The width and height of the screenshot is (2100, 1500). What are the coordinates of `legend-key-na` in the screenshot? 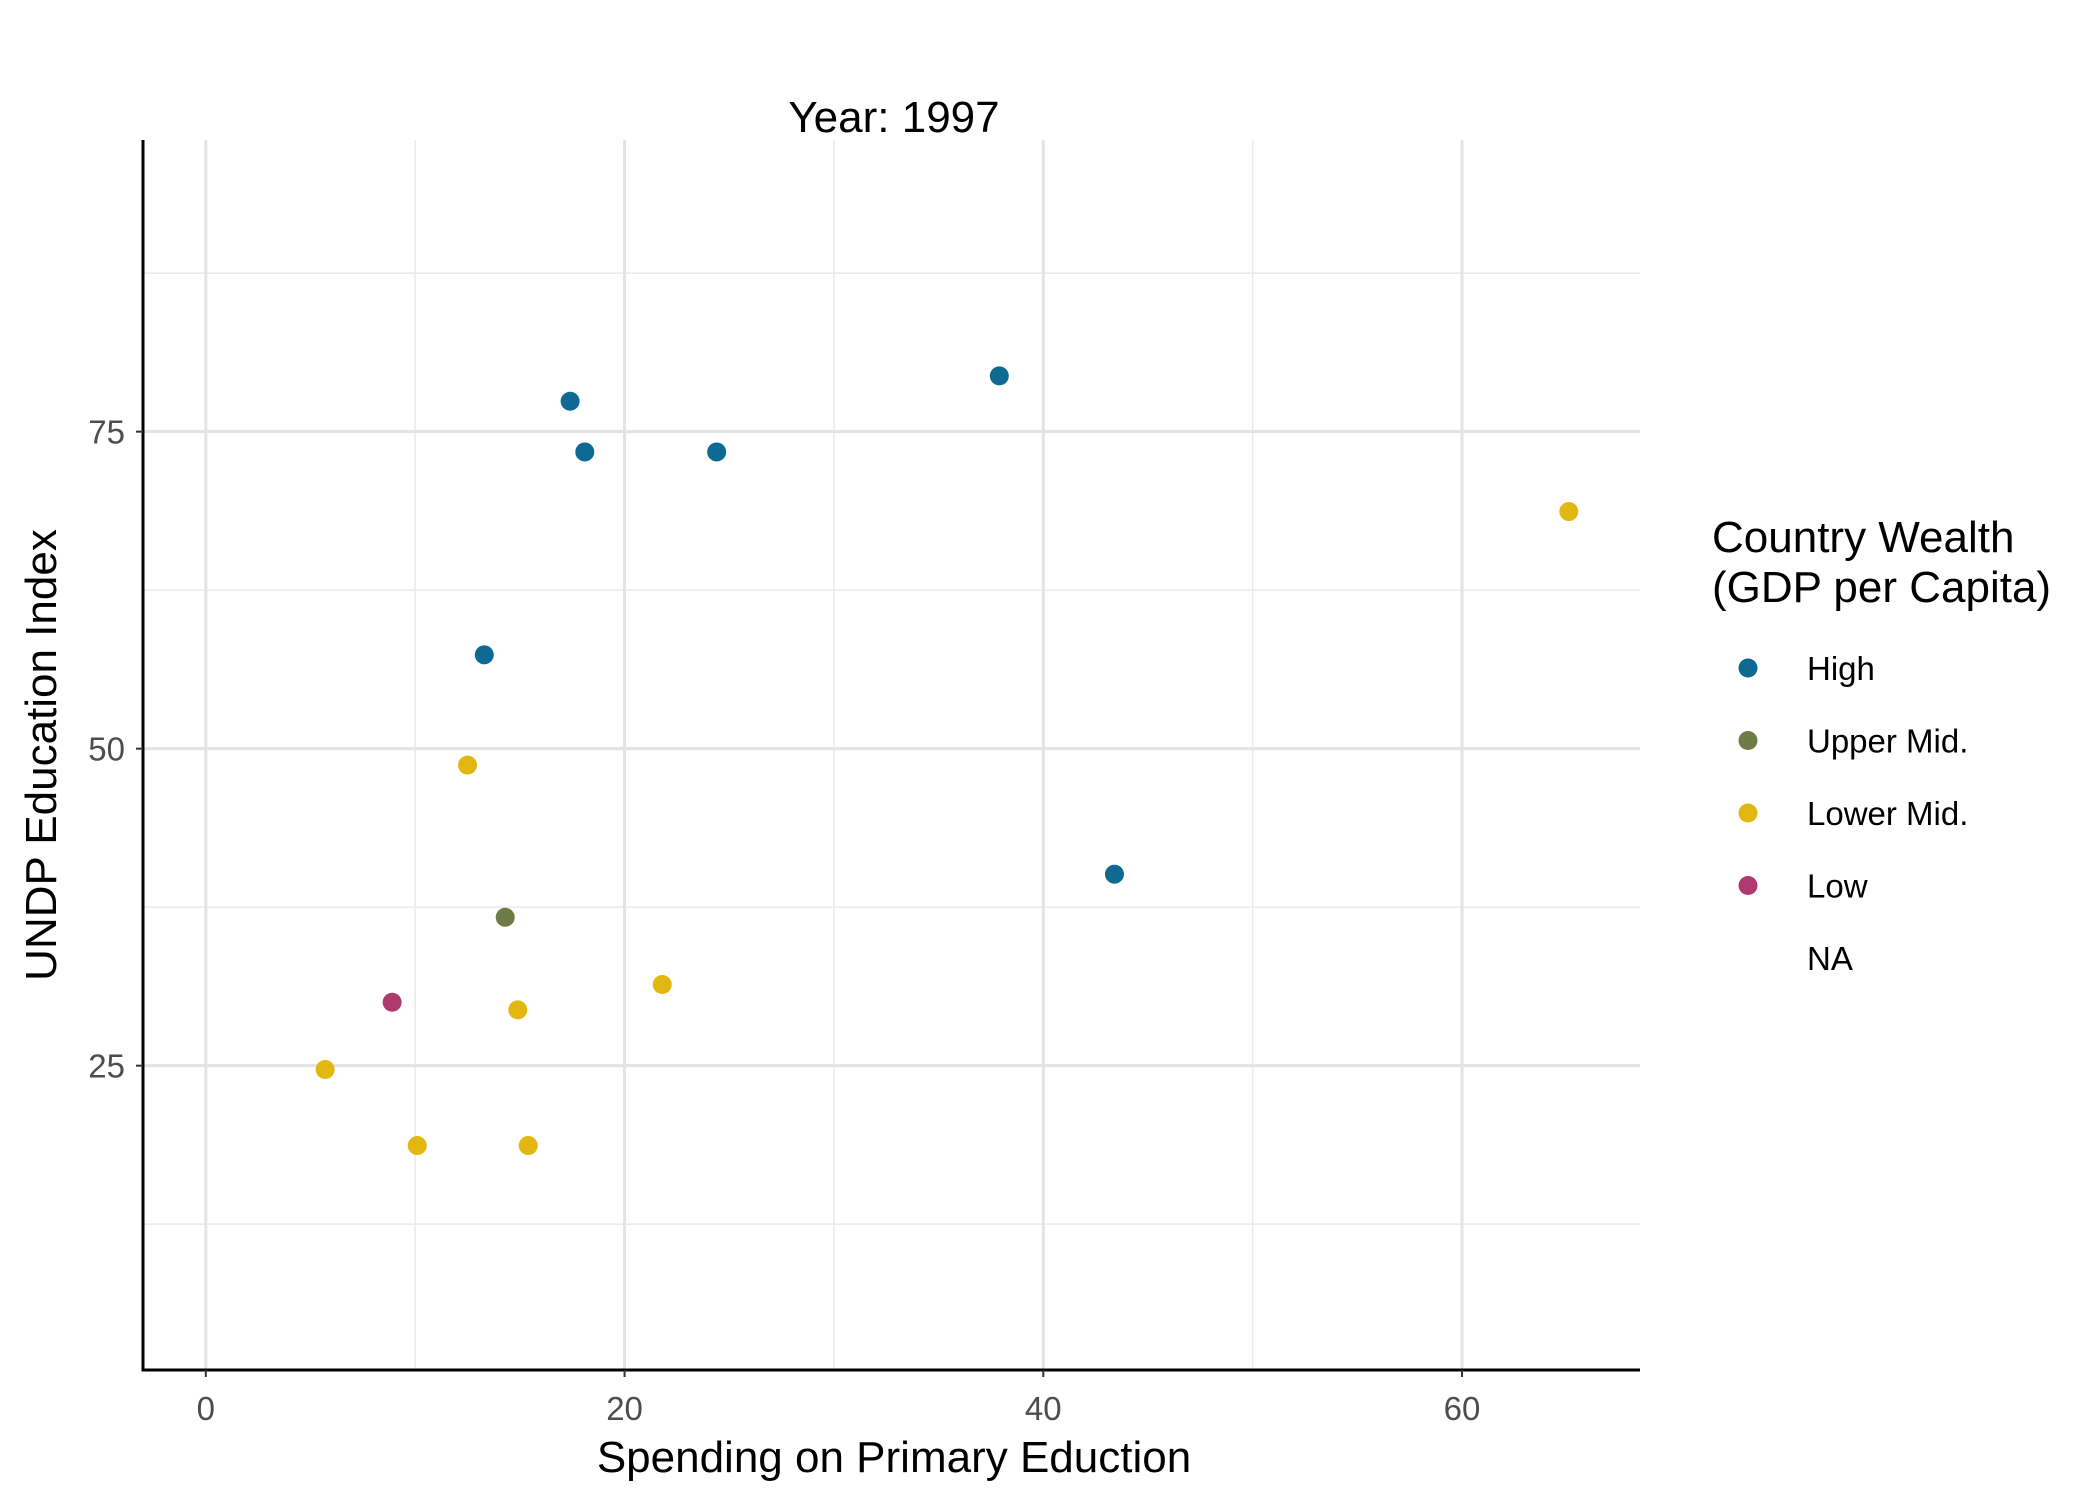 It's located at (1748, 958).